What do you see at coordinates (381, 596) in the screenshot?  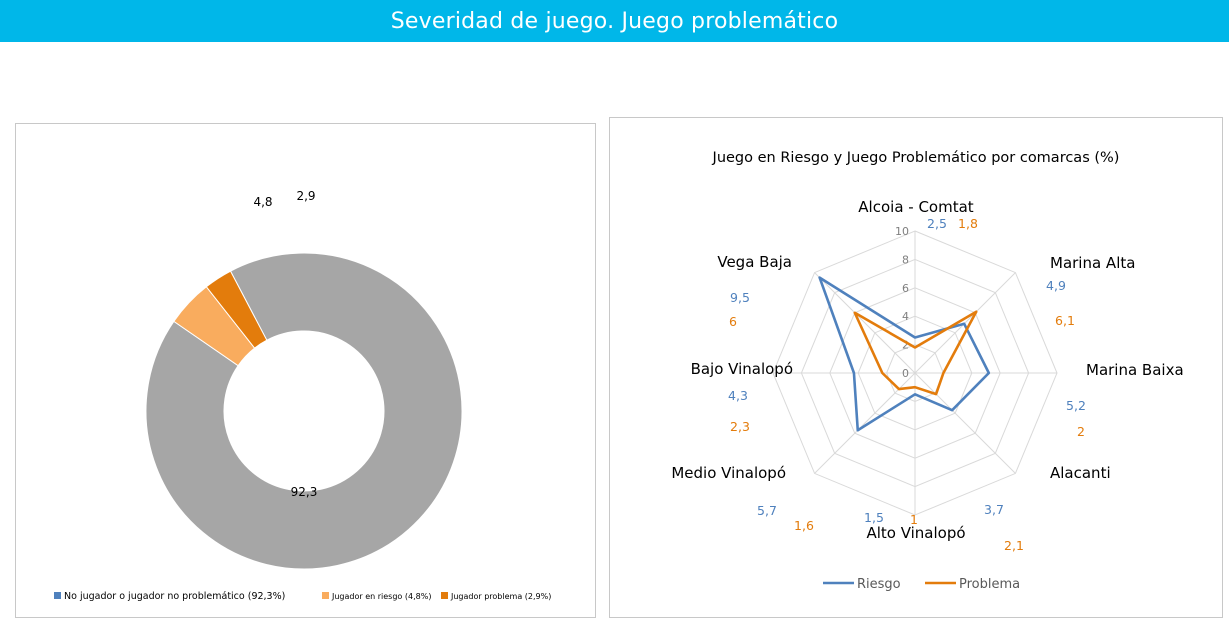 I see `legend-riesgo-text: Jugador en riesgo (4,8%)` at bounding box center [381, 596].